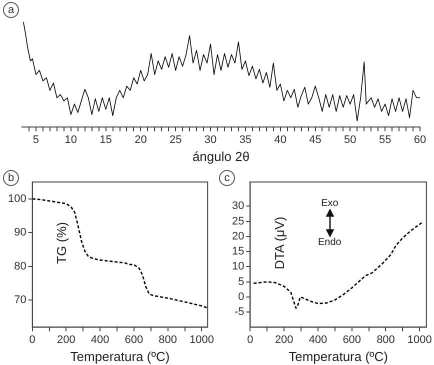 The width and height of the screenshot is (434, 365). Describe the element at coordinates (20, 266) in the screenshot. I see `y-tick-label: 80` at that location.